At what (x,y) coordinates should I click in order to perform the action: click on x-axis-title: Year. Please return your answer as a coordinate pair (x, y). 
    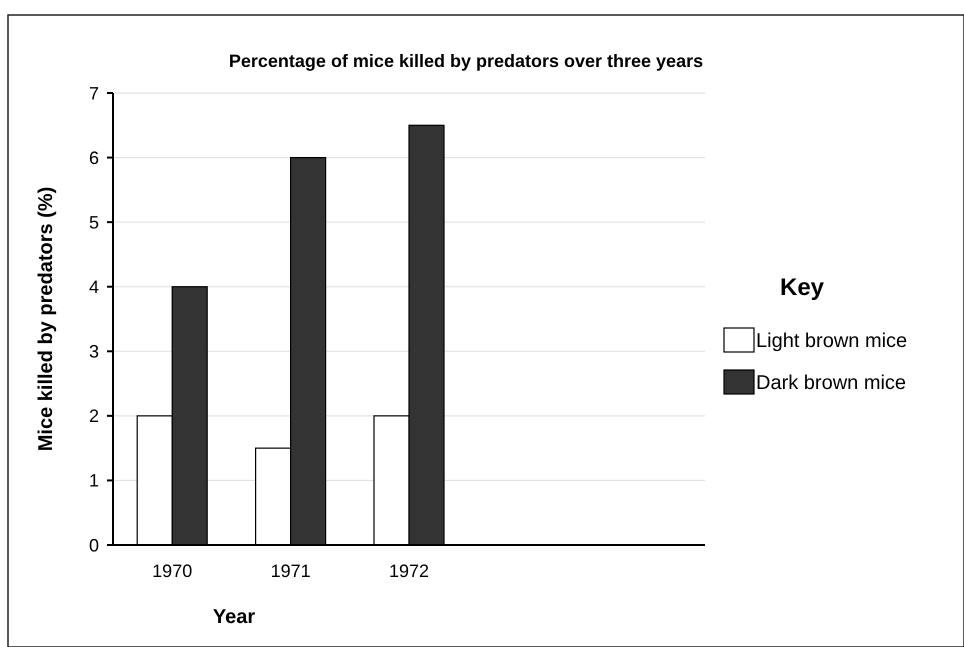
    Looking at the image, I should click on (234, 617).